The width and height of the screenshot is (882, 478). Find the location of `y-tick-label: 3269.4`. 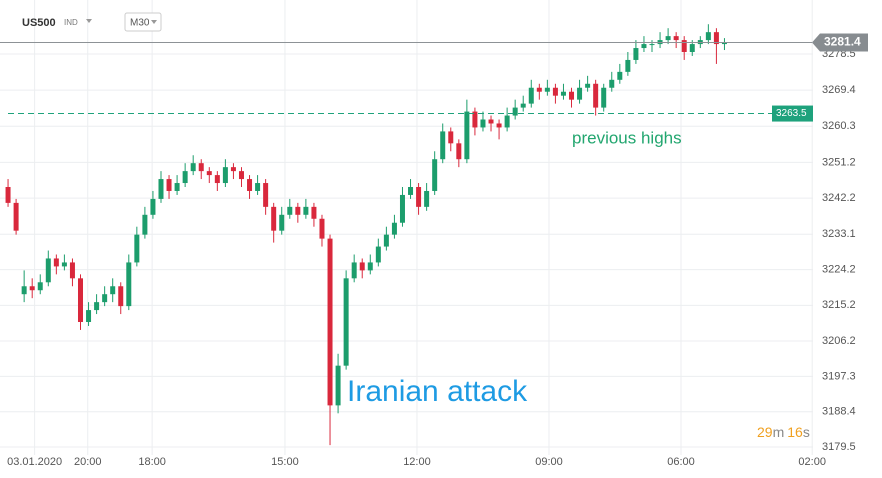

y-tick-label: 3269.4 is located at coordinates (839, 90).